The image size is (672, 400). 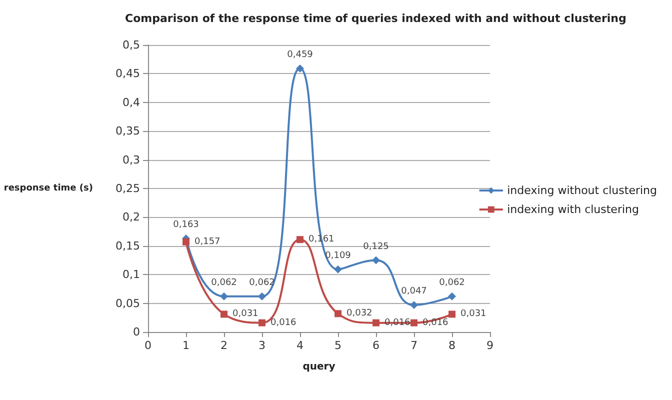 What do you see at coordinates (48, 189) in the screenshot?
I see `y-axis-title: response time (s)` at bounding box center [48, 189].